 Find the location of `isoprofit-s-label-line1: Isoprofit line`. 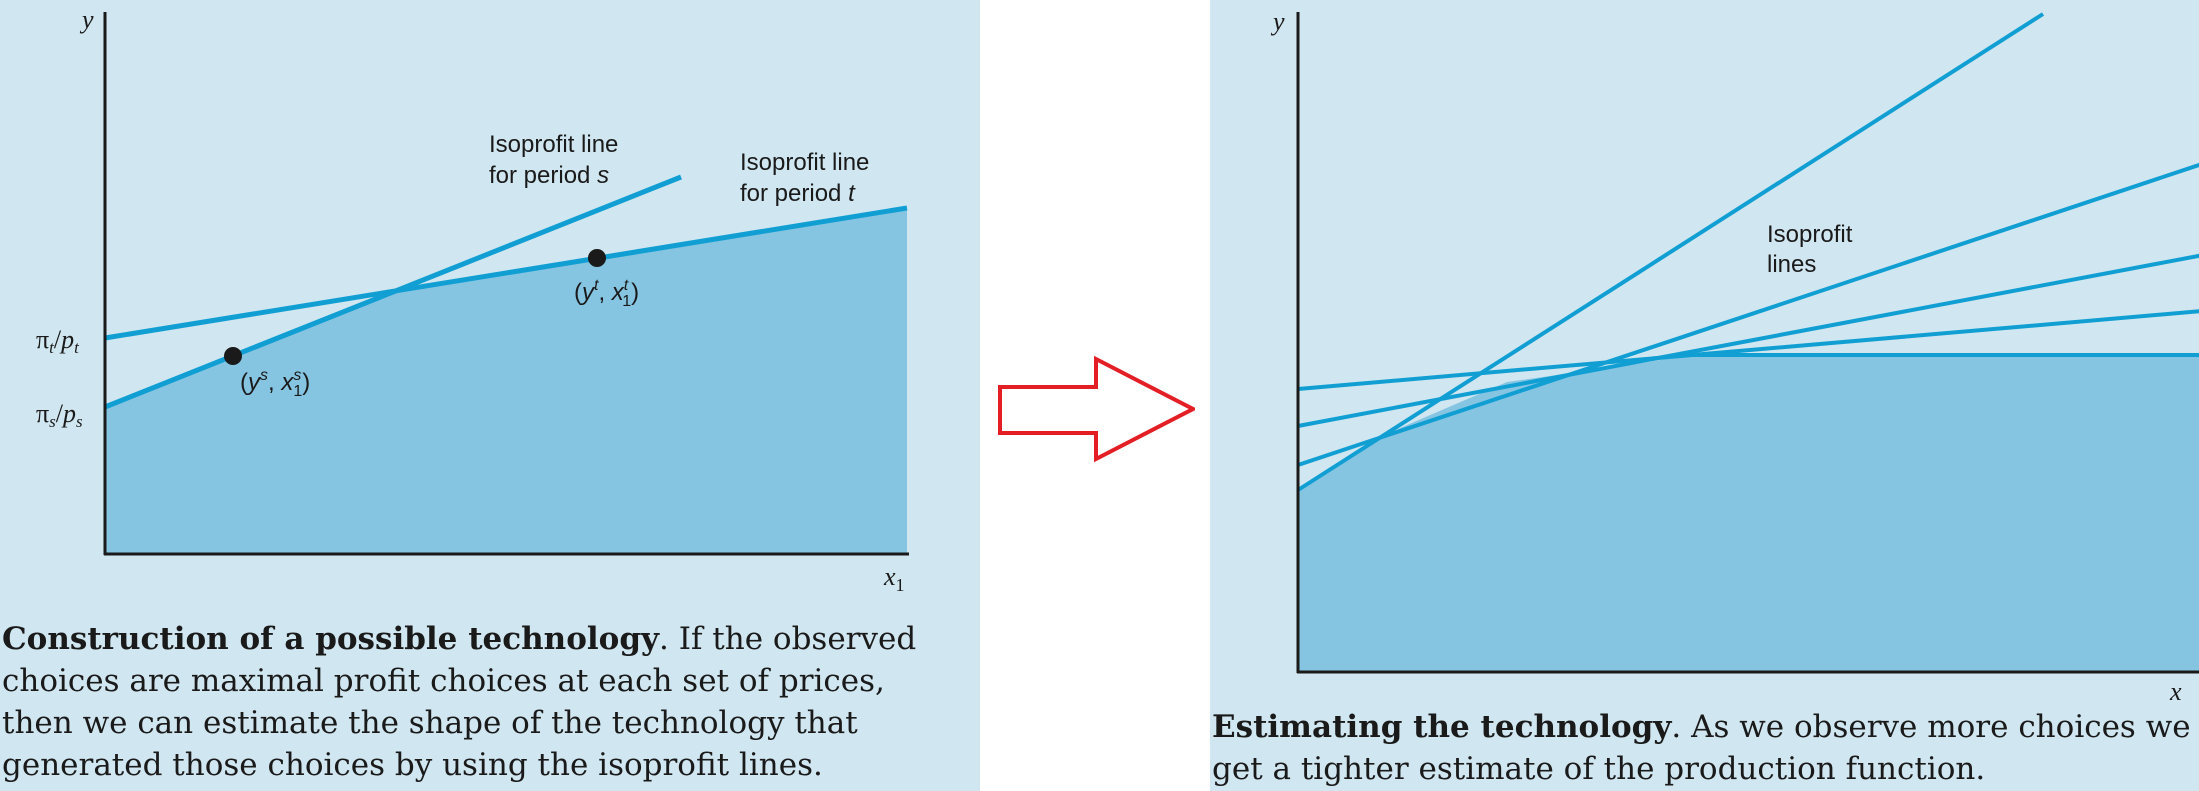

isoprofit-s-label-line1: Isoprofit line is located at coordinates (553, 144).